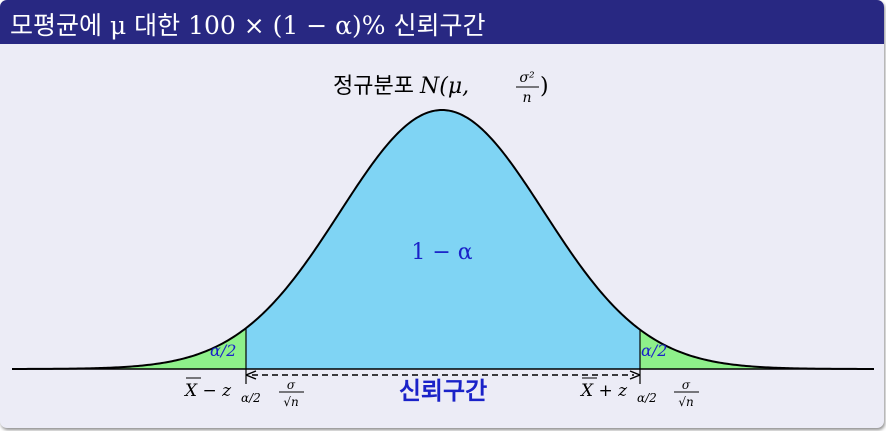 The image size is (886, 431). I want to click on upper-bound-frac-num: σ, so click(686, 385).